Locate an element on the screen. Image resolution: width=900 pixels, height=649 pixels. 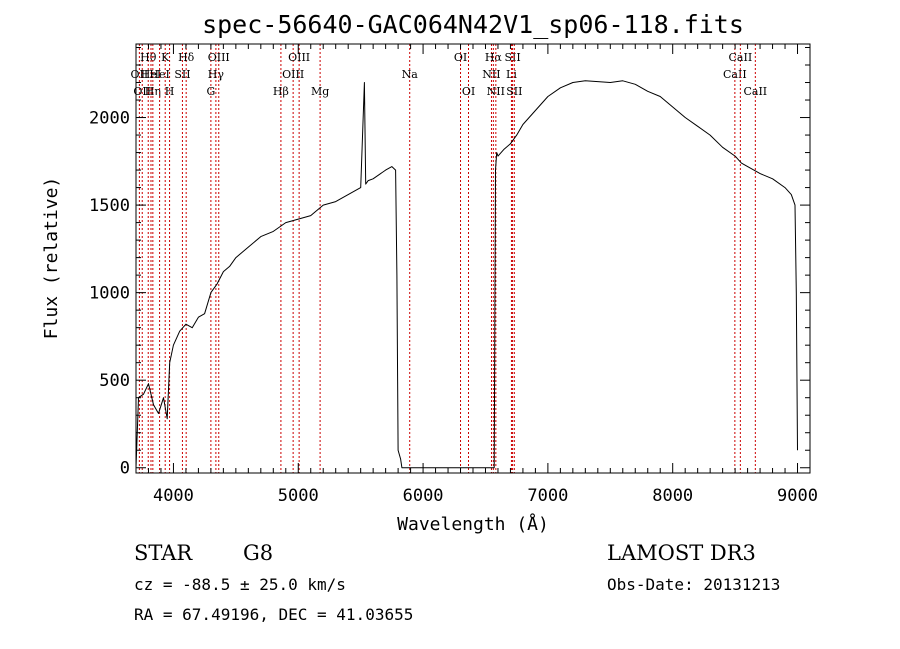
line-marker-label: Hη is located at coordinates (153, 91).